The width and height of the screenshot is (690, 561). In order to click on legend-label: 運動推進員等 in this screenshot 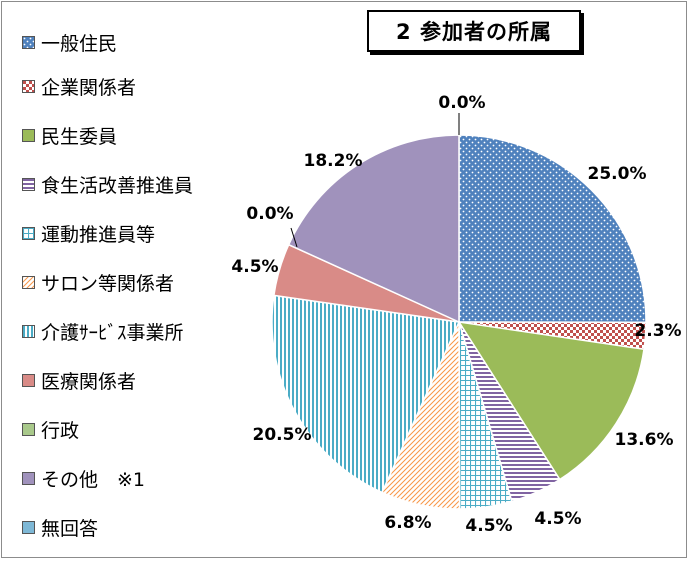, I will do `click(98, 235)`.